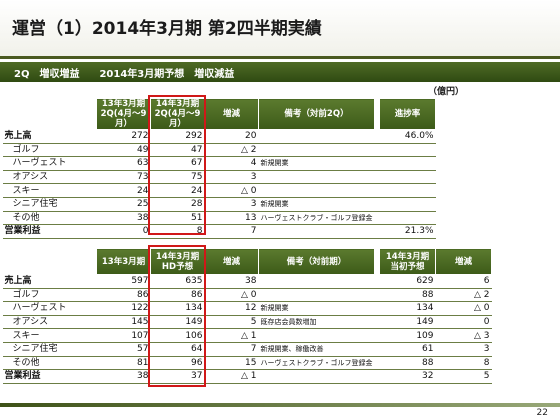 The image size is (560, 420). Describe the element at coordinates (123, 150) in the screenshot. I see `value-prev: 49` at that location.